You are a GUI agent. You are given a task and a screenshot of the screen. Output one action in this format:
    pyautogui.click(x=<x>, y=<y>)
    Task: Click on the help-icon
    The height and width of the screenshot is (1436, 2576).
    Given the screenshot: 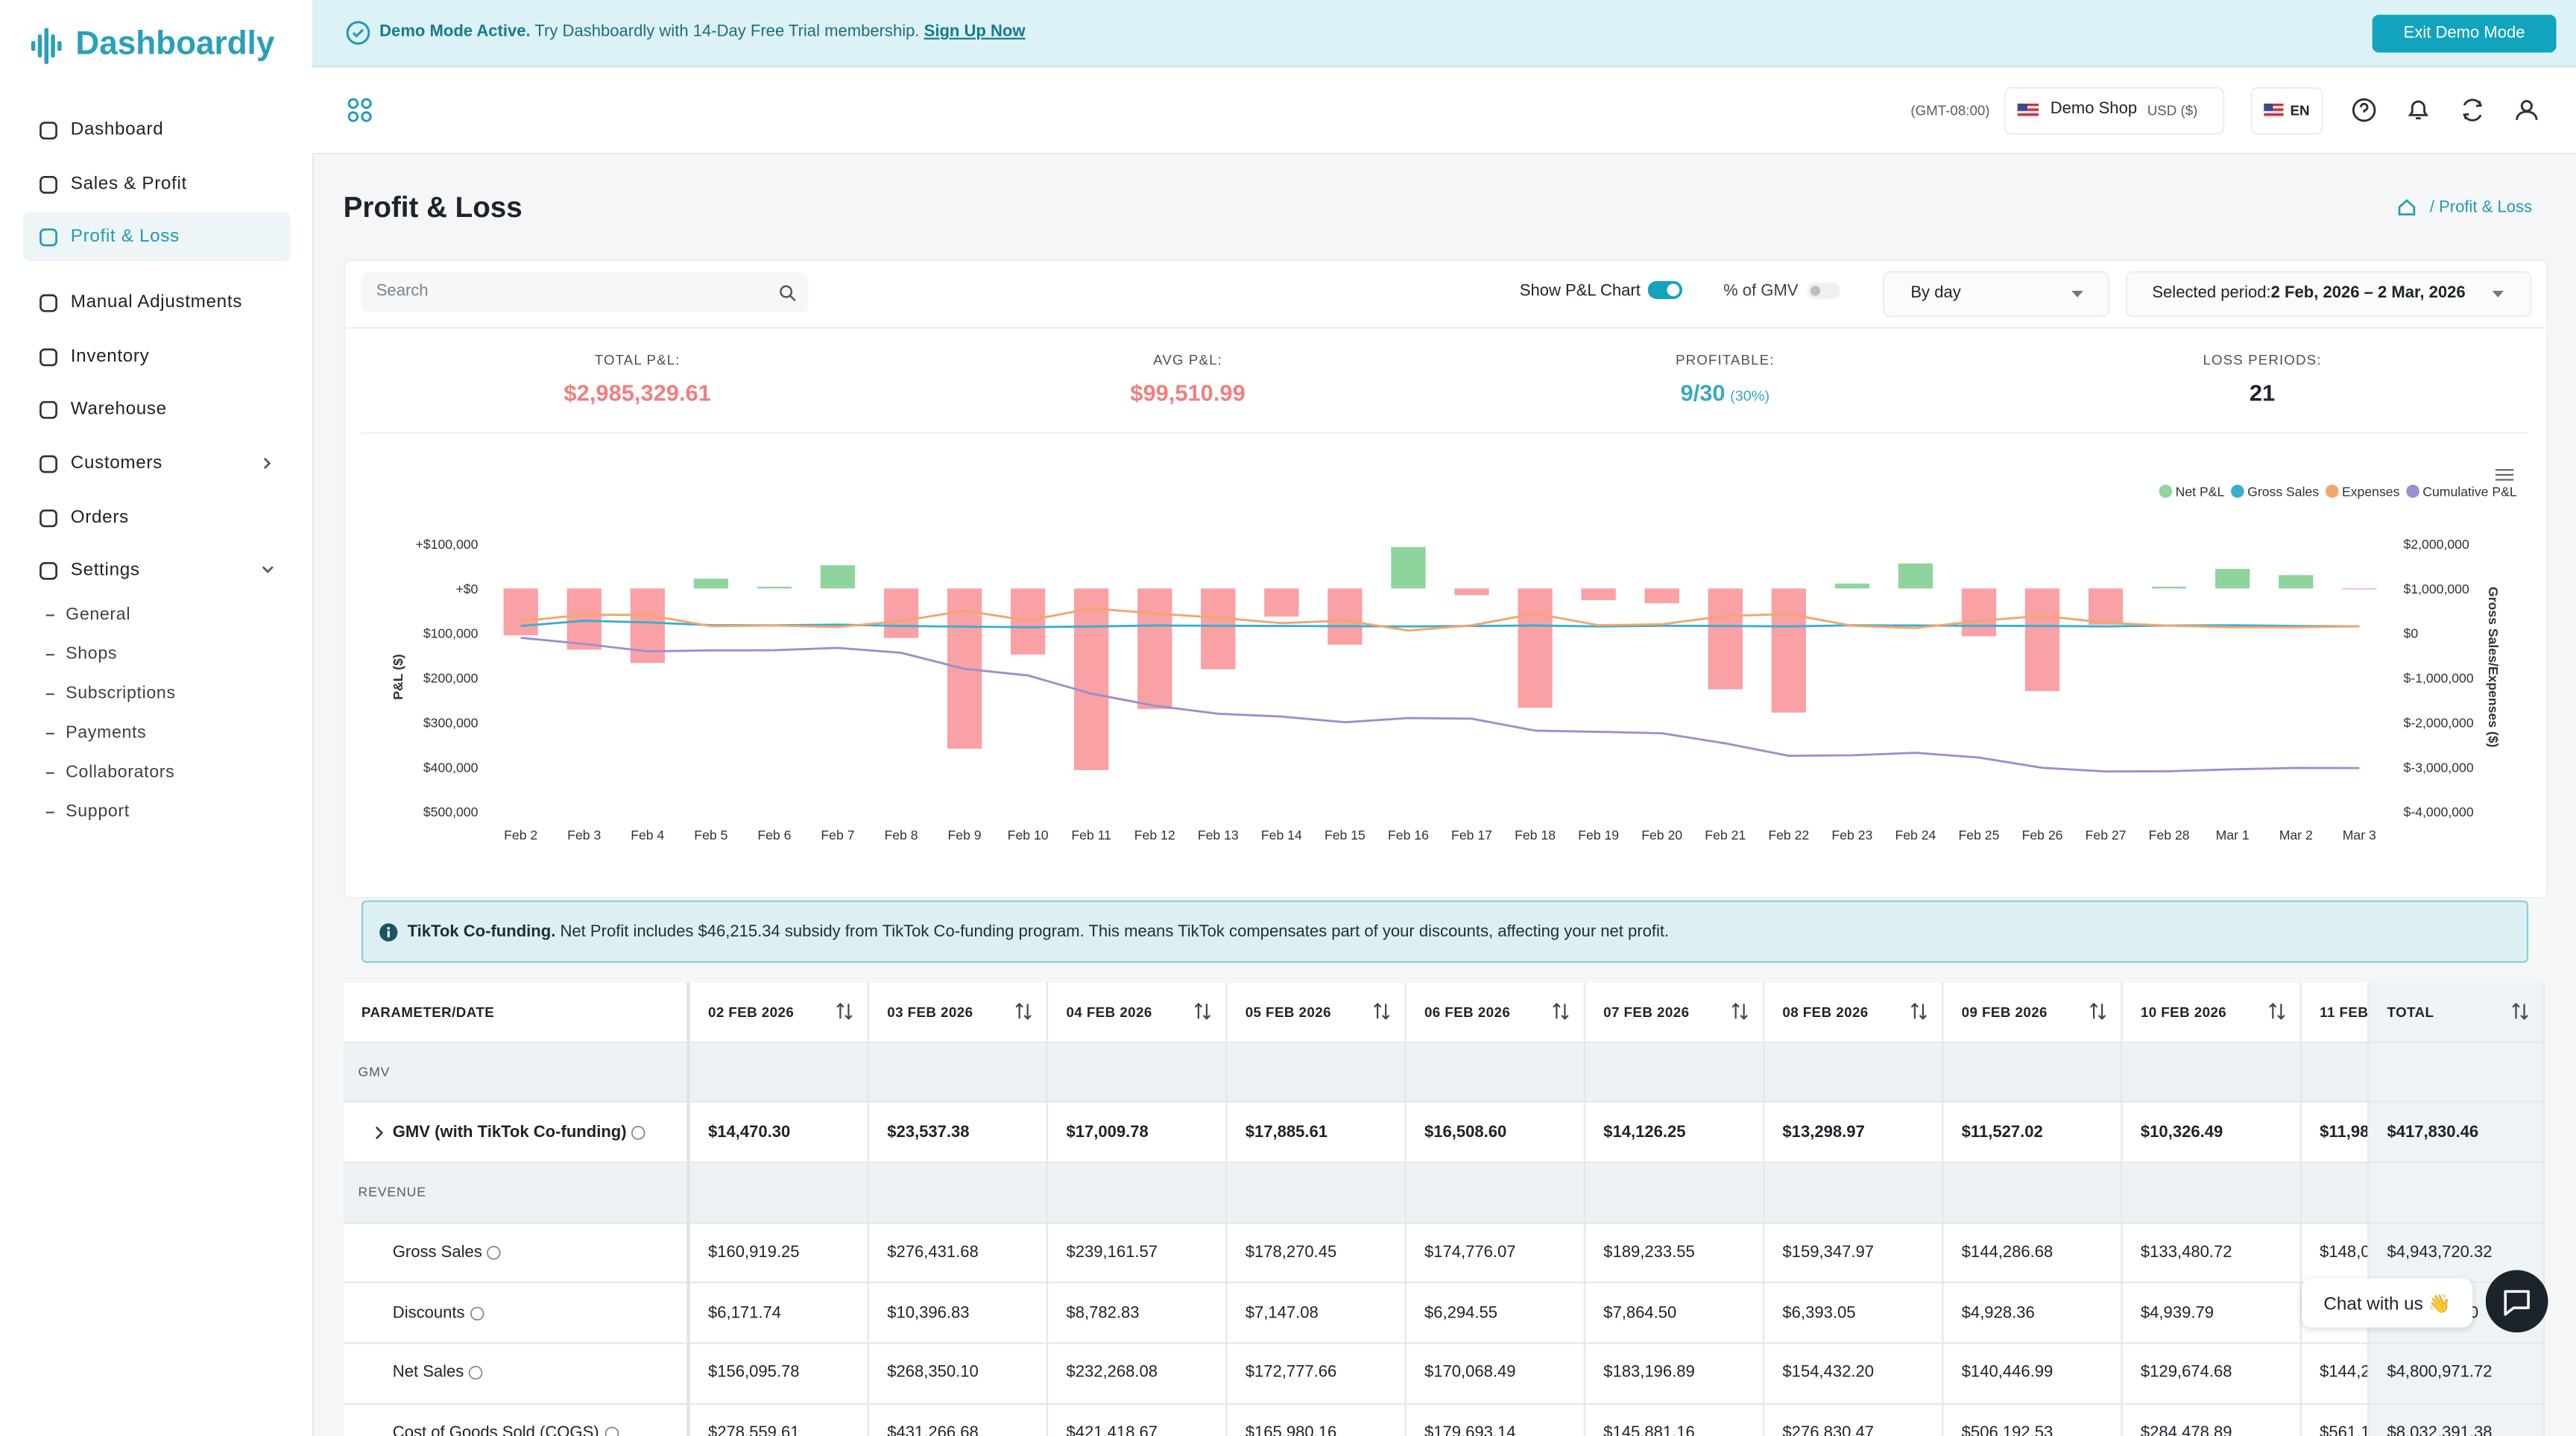 What is the action you would take?
    pyautogui.click(x=2364, y=110)
    